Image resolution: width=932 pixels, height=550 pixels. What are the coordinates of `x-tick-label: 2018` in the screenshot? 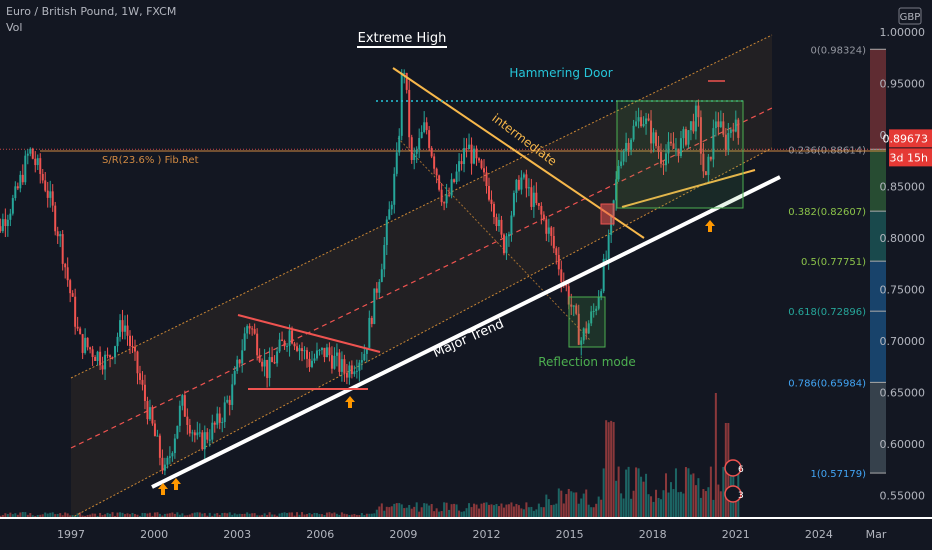 It's located at (653, 534).